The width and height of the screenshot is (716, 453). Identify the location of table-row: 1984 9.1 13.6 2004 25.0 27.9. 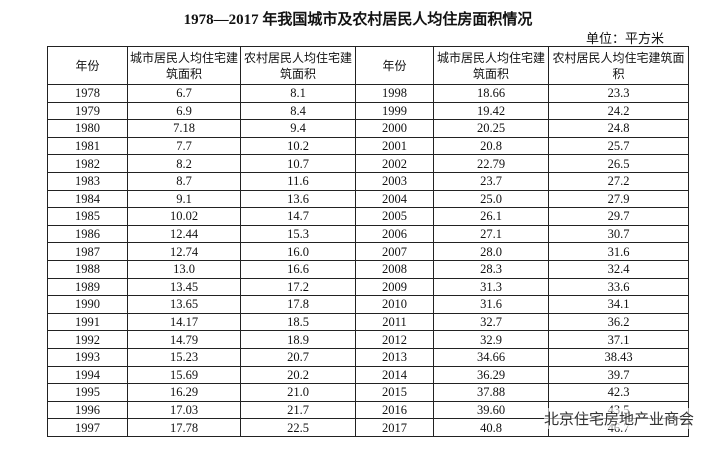
(368, 199).